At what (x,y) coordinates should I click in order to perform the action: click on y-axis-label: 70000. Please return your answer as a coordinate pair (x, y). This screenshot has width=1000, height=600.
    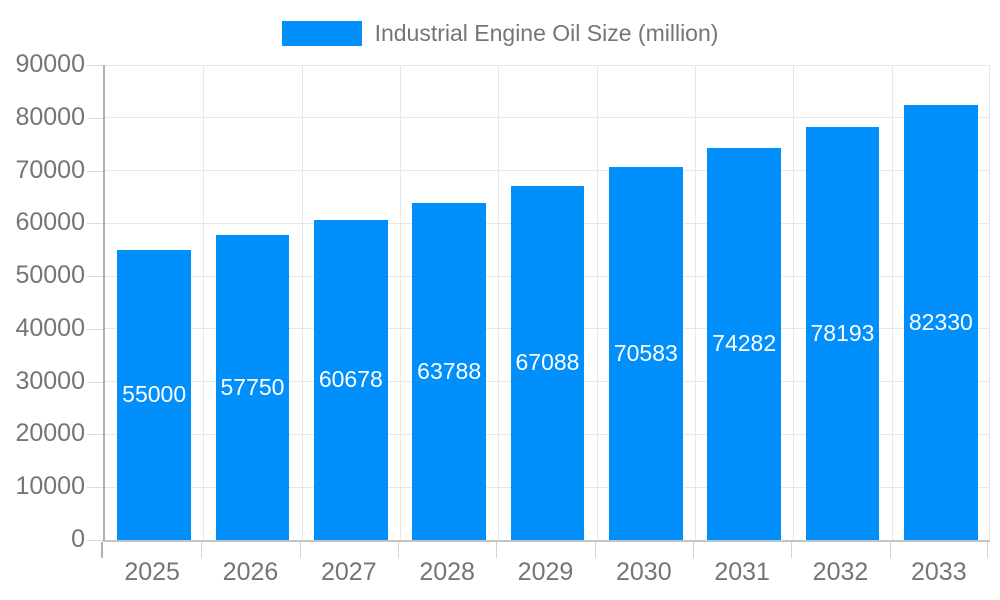
    Looking at the image, I should click on (50, 169).